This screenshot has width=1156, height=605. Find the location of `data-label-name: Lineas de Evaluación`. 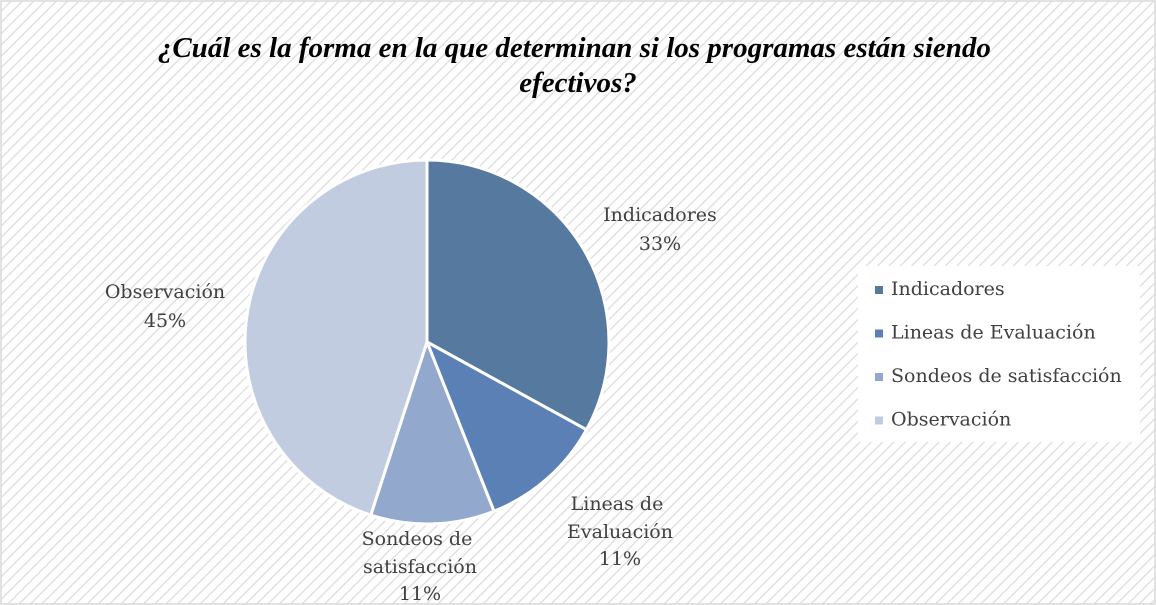

data-label-name: Lineas de Evaluación is located at coordinates (620, 518).